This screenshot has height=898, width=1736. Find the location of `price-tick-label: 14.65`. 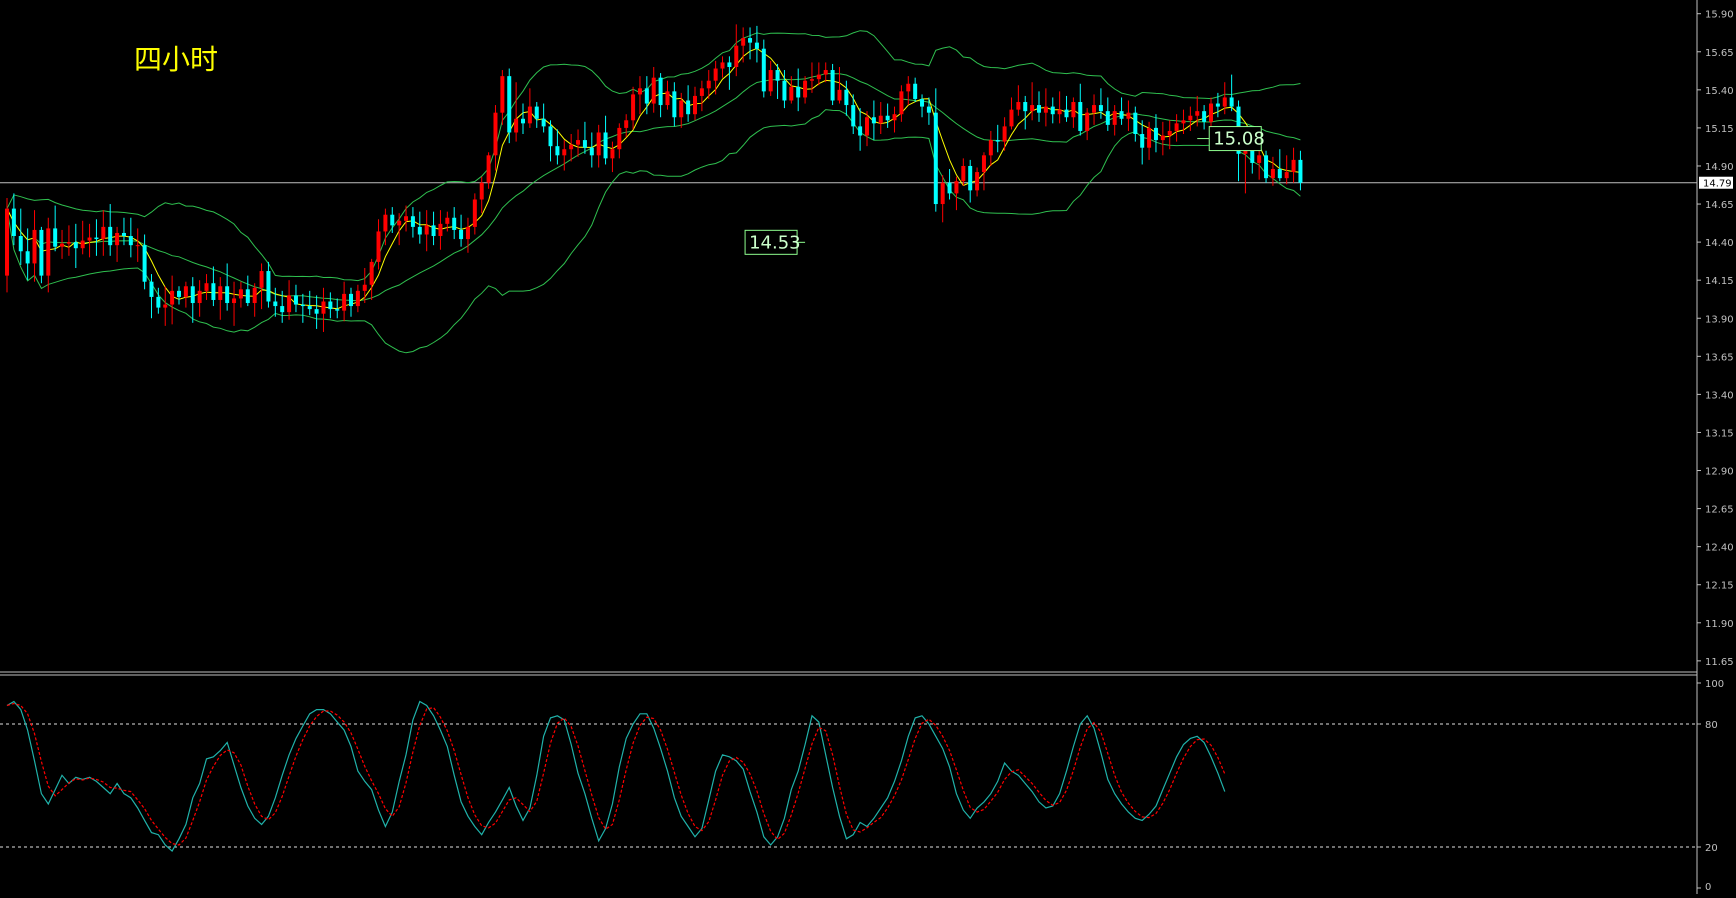

price-tick-label: 14.65 is located at coordinates (1719, 205).